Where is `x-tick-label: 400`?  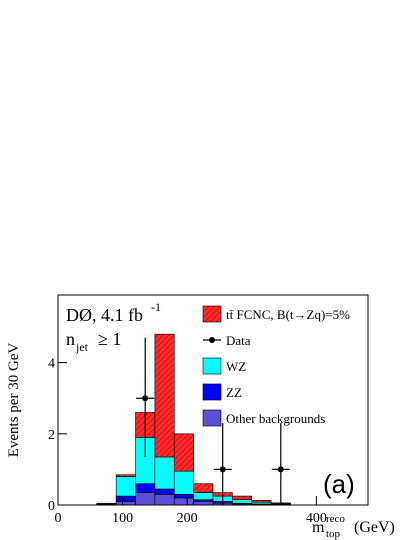 x-tick-label: 400 is located at coordinates (316, 518).